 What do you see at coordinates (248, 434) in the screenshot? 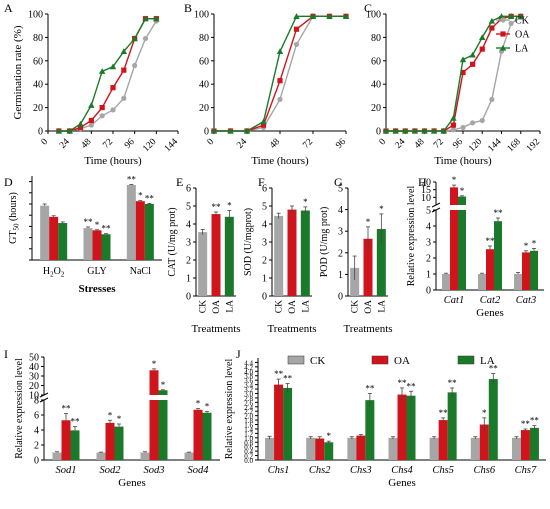
I see `y-tick-label: 1.2` at bounding box center [248, 434].